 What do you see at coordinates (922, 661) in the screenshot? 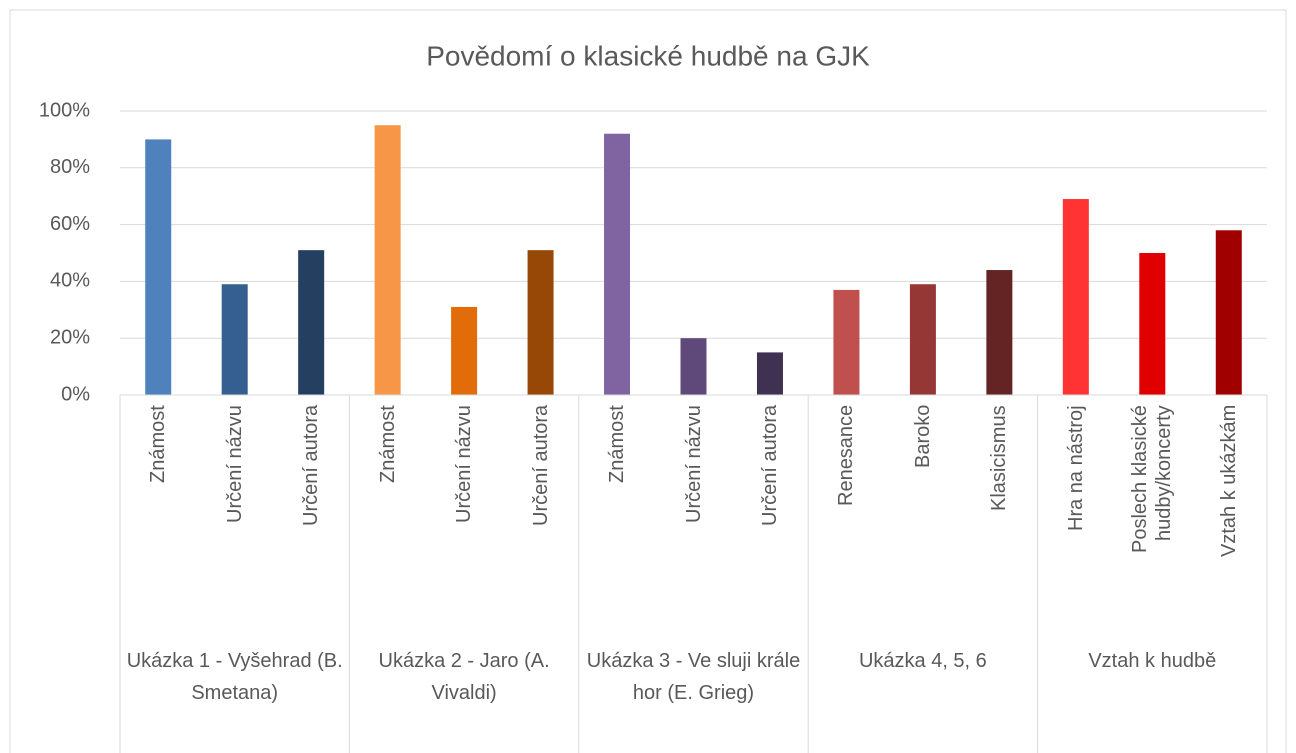
I see `group-label: Ukázka 4, 5, 6` at bounding box center [922, 661].